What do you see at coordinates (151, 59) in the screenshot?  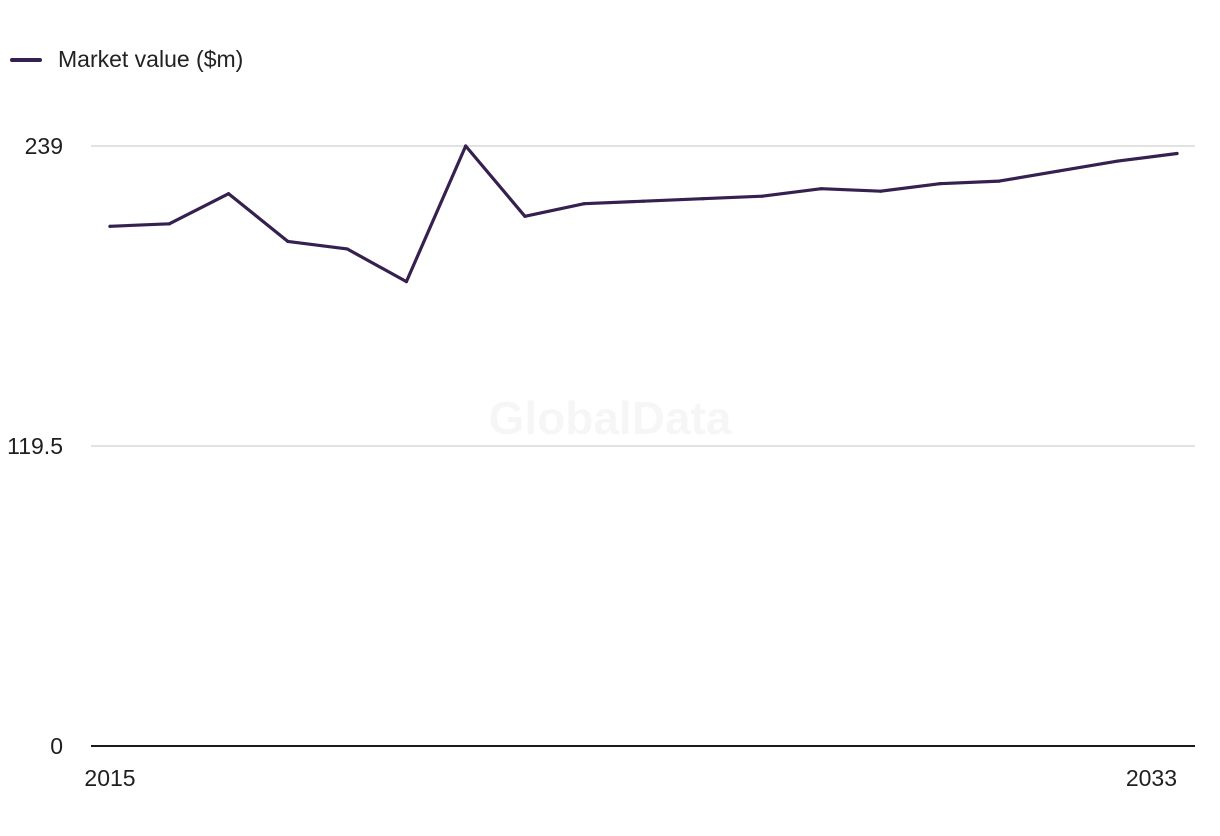 I see `legend-label: Market value ($m)` at bounding box center [151, 59].